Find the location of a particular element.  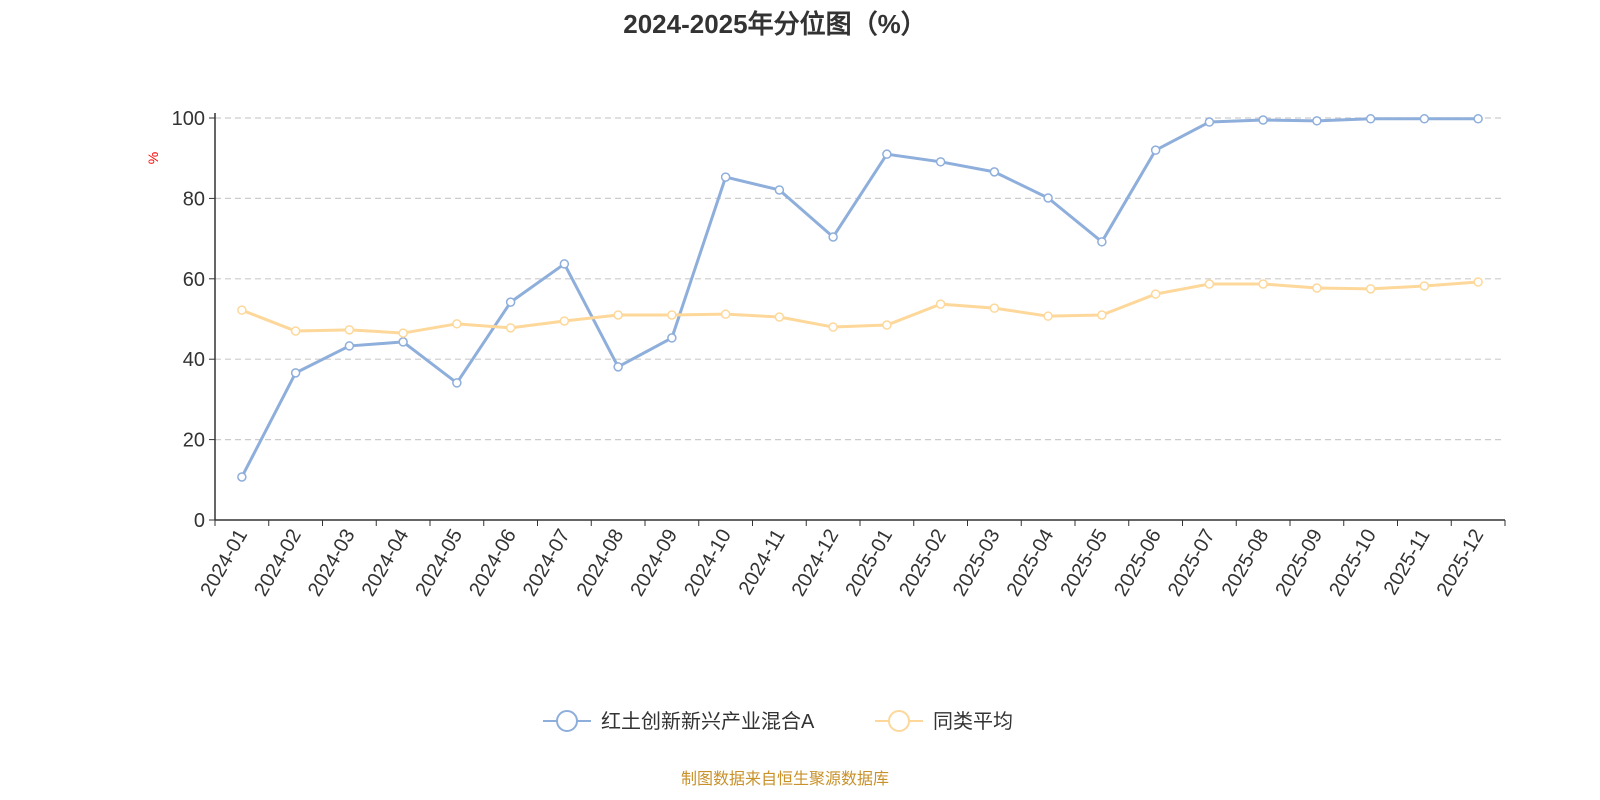

y-tick-label: 40 is located at coordinates (194, 360).